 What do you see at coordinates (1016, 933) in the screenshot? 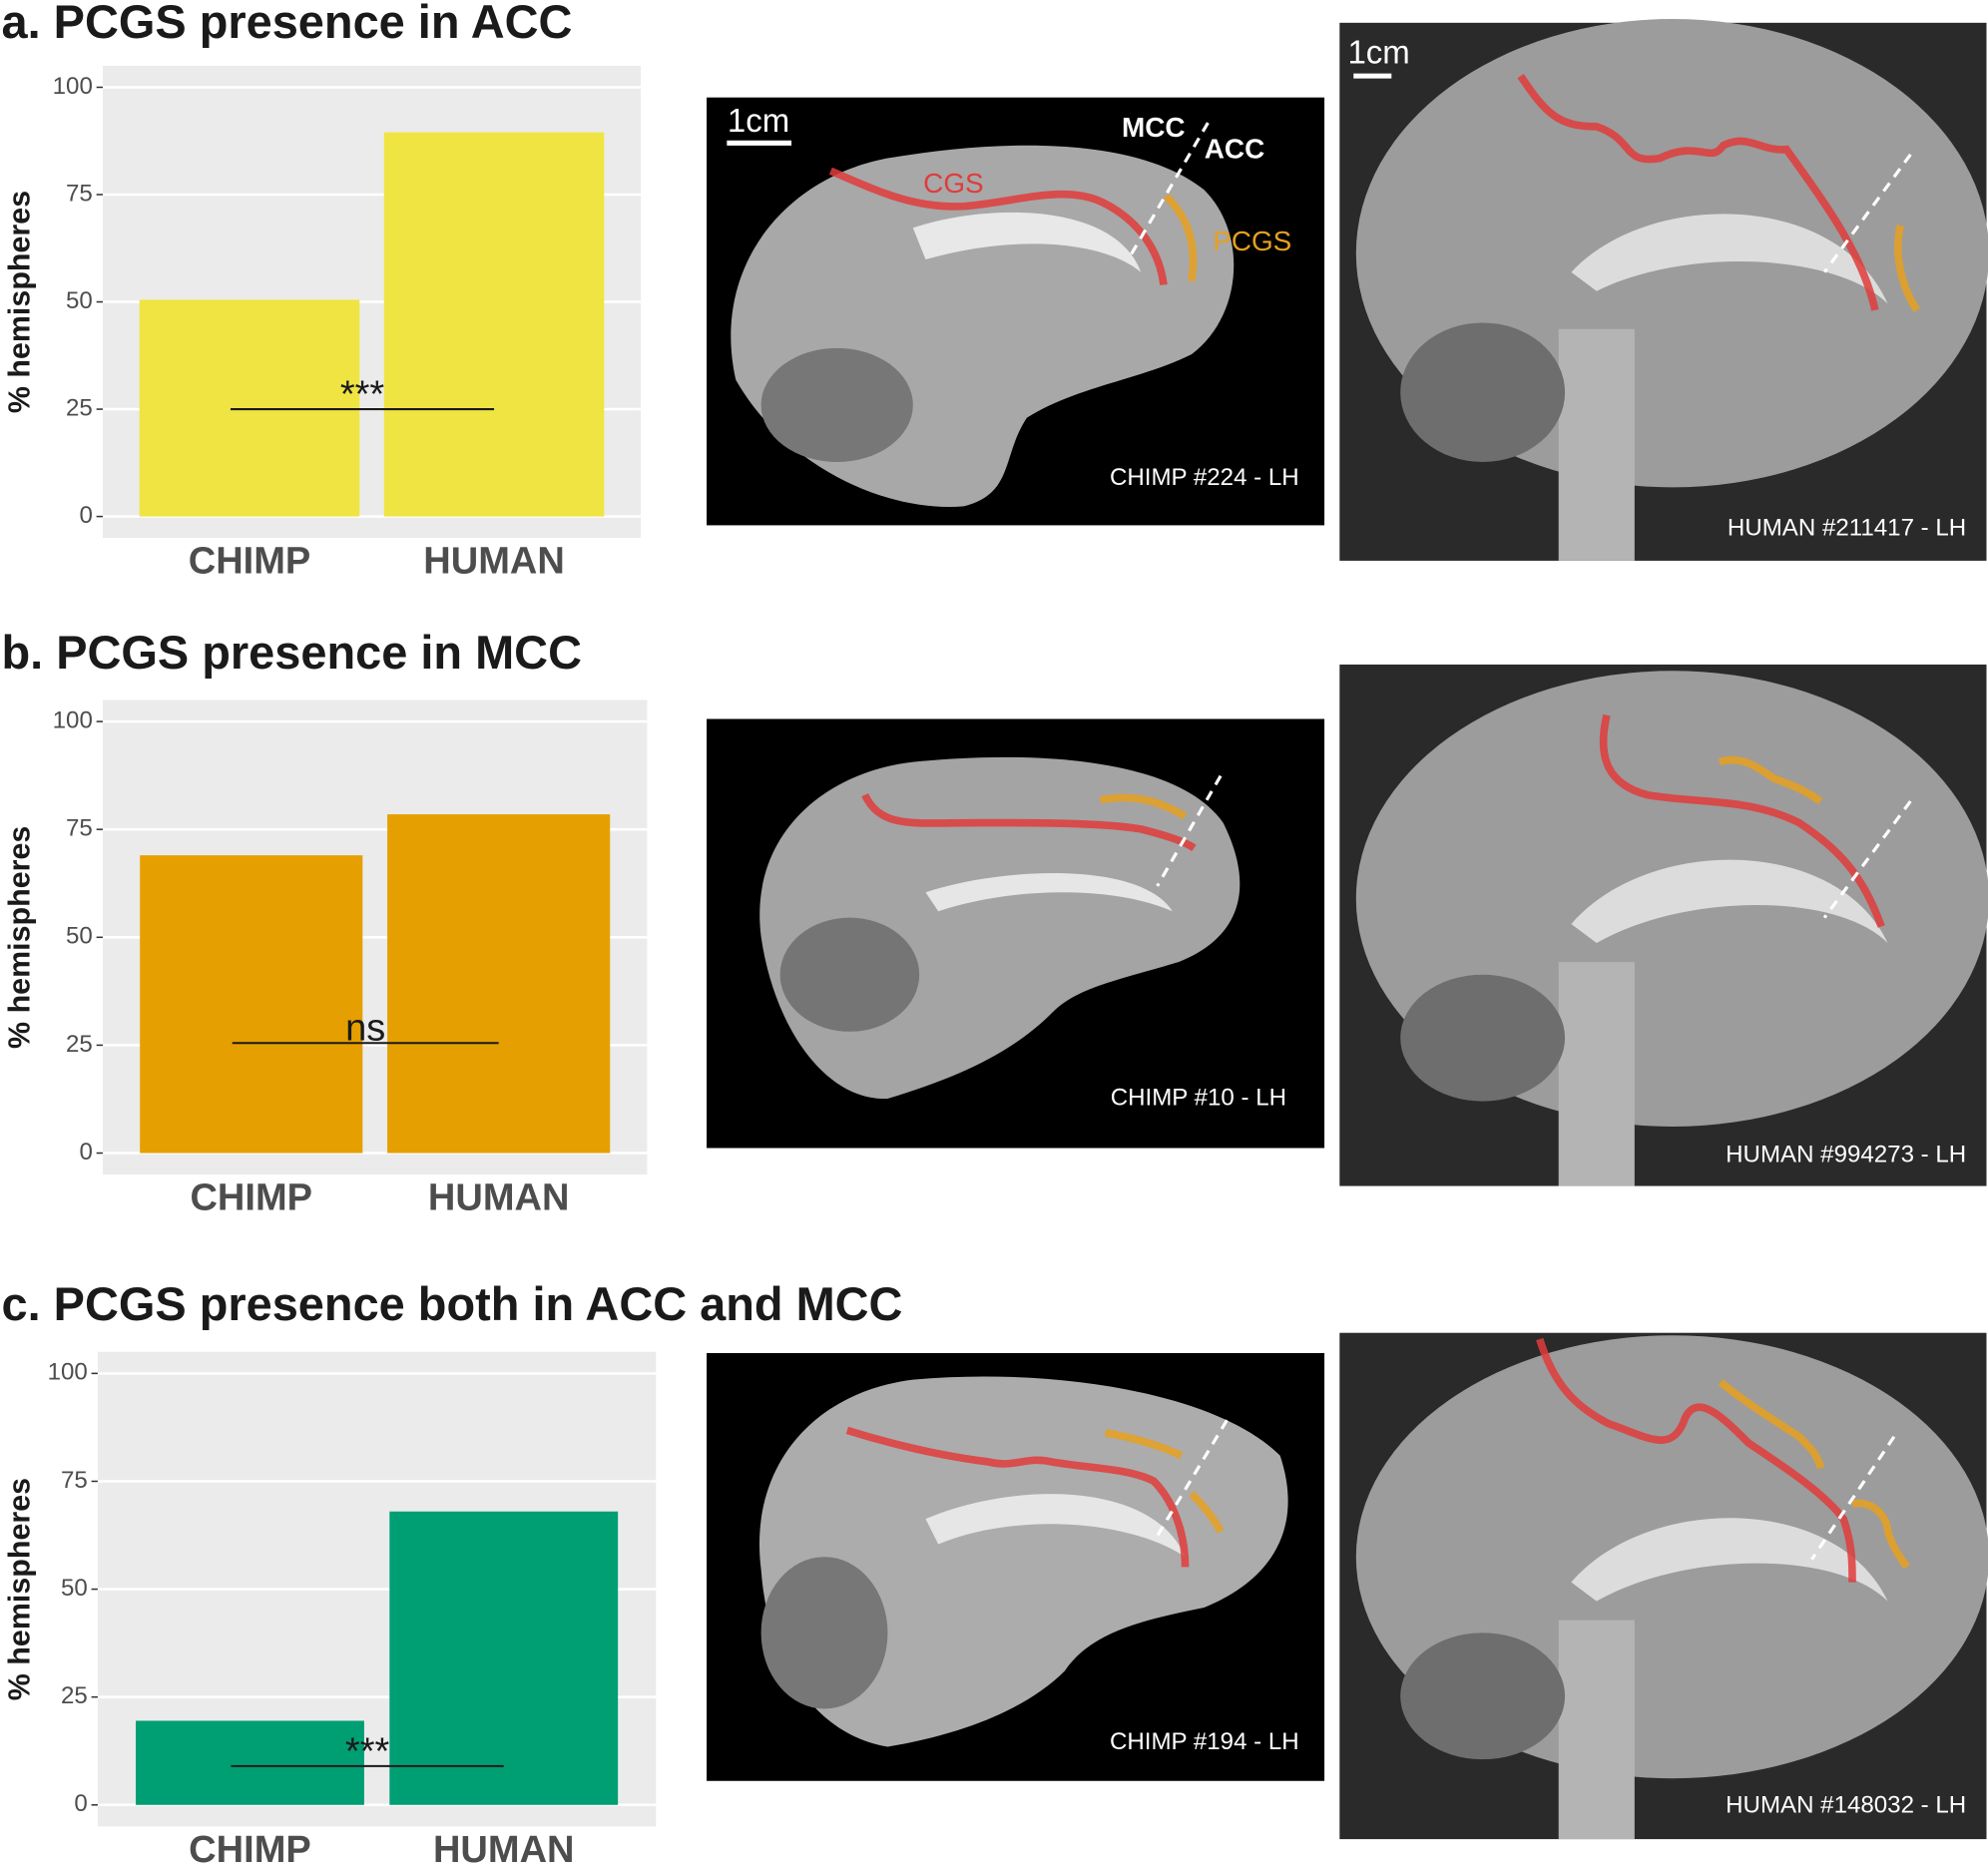
I see `chimp-image-b: CHIMP #10 - LH` at bounding box center [1016, 933].